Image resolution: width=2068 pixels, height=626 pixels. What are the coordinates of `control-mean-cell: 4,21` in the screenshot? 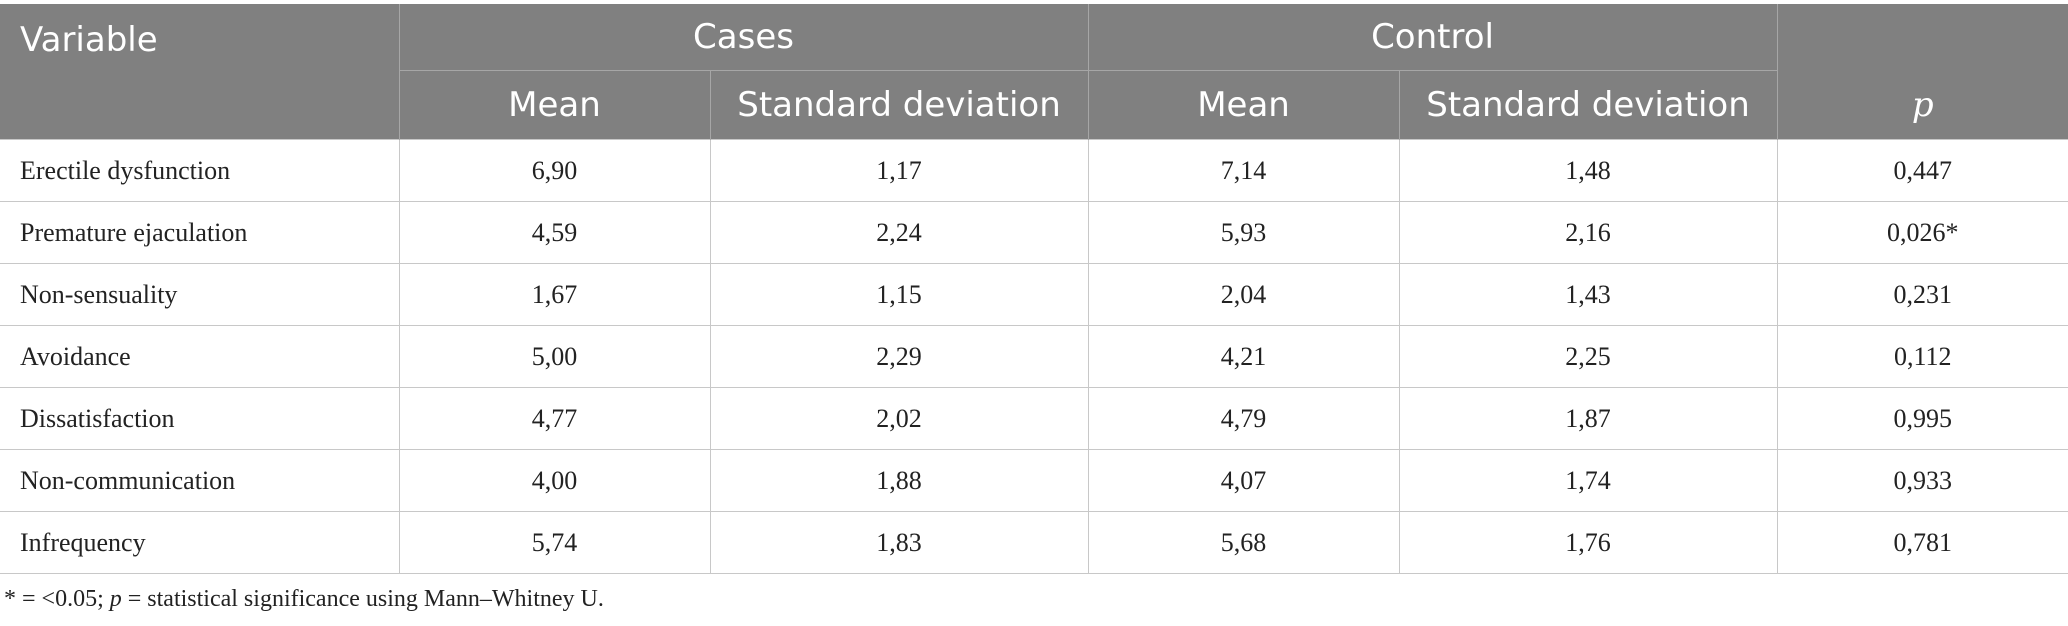 It's located at (1243, 356).